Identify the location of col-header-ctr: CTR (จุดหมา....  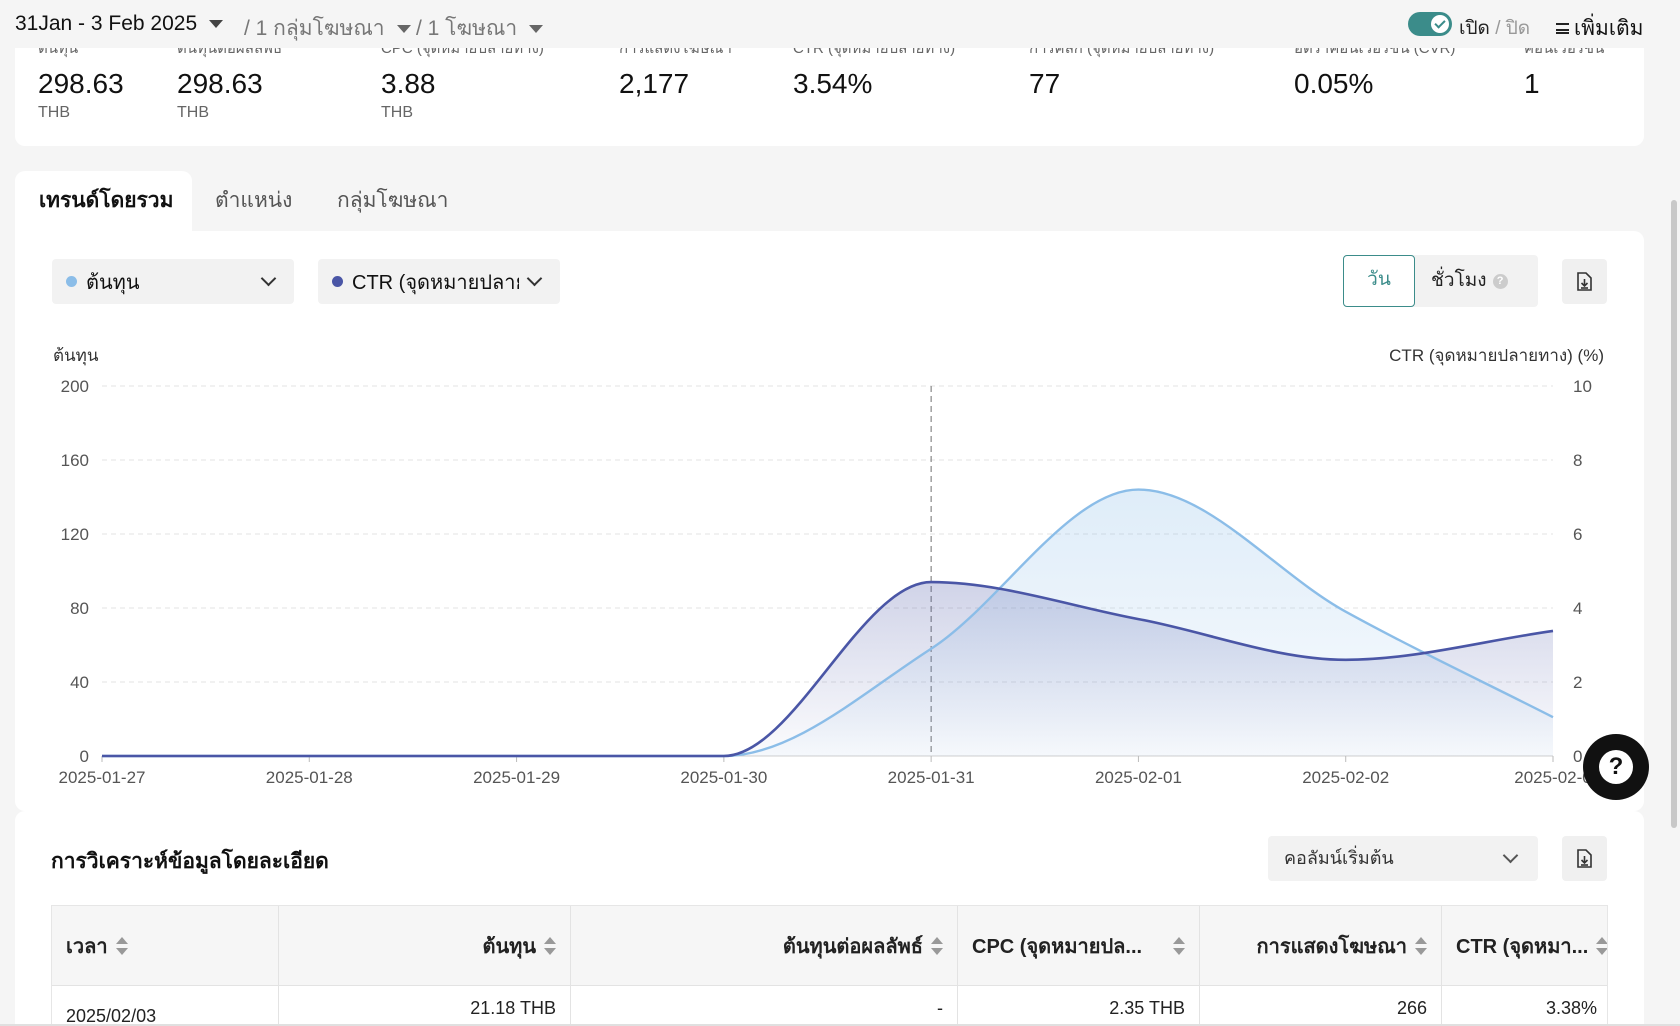
(1524, 946).